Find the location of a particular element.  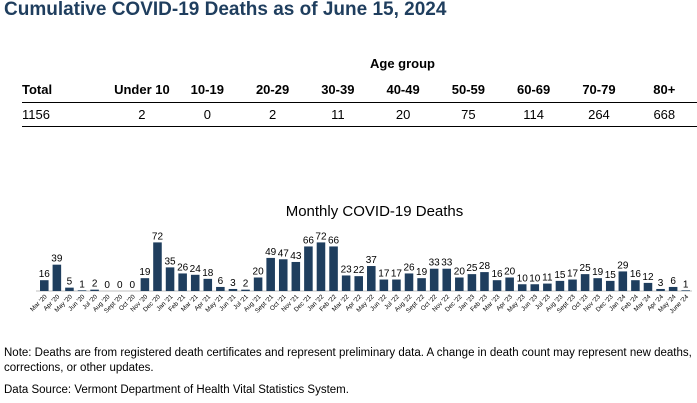

data-label: 26 is located at coordinates (183, 267).